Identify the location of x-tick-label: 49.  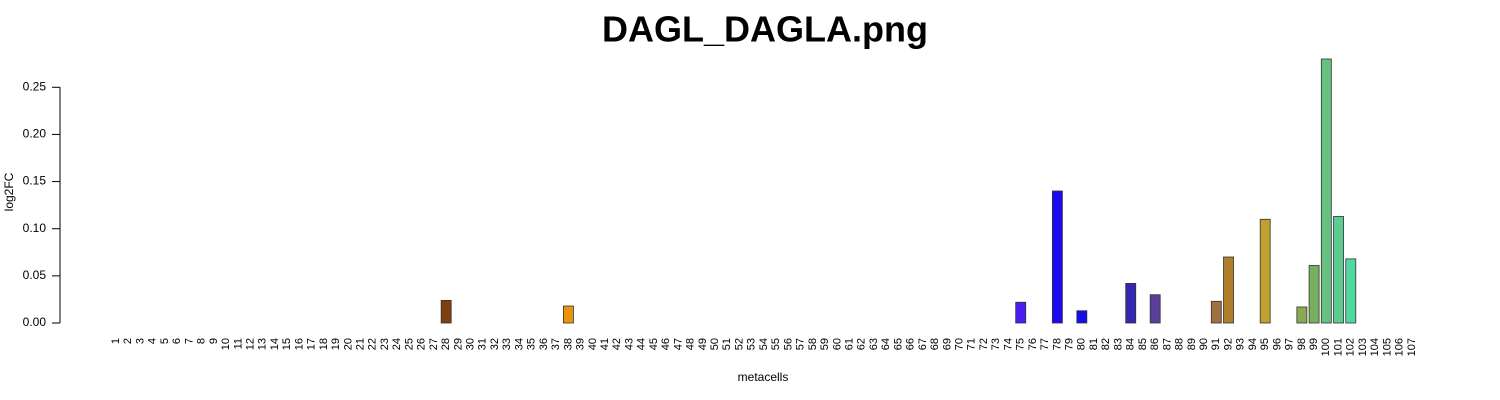
(703, 344).